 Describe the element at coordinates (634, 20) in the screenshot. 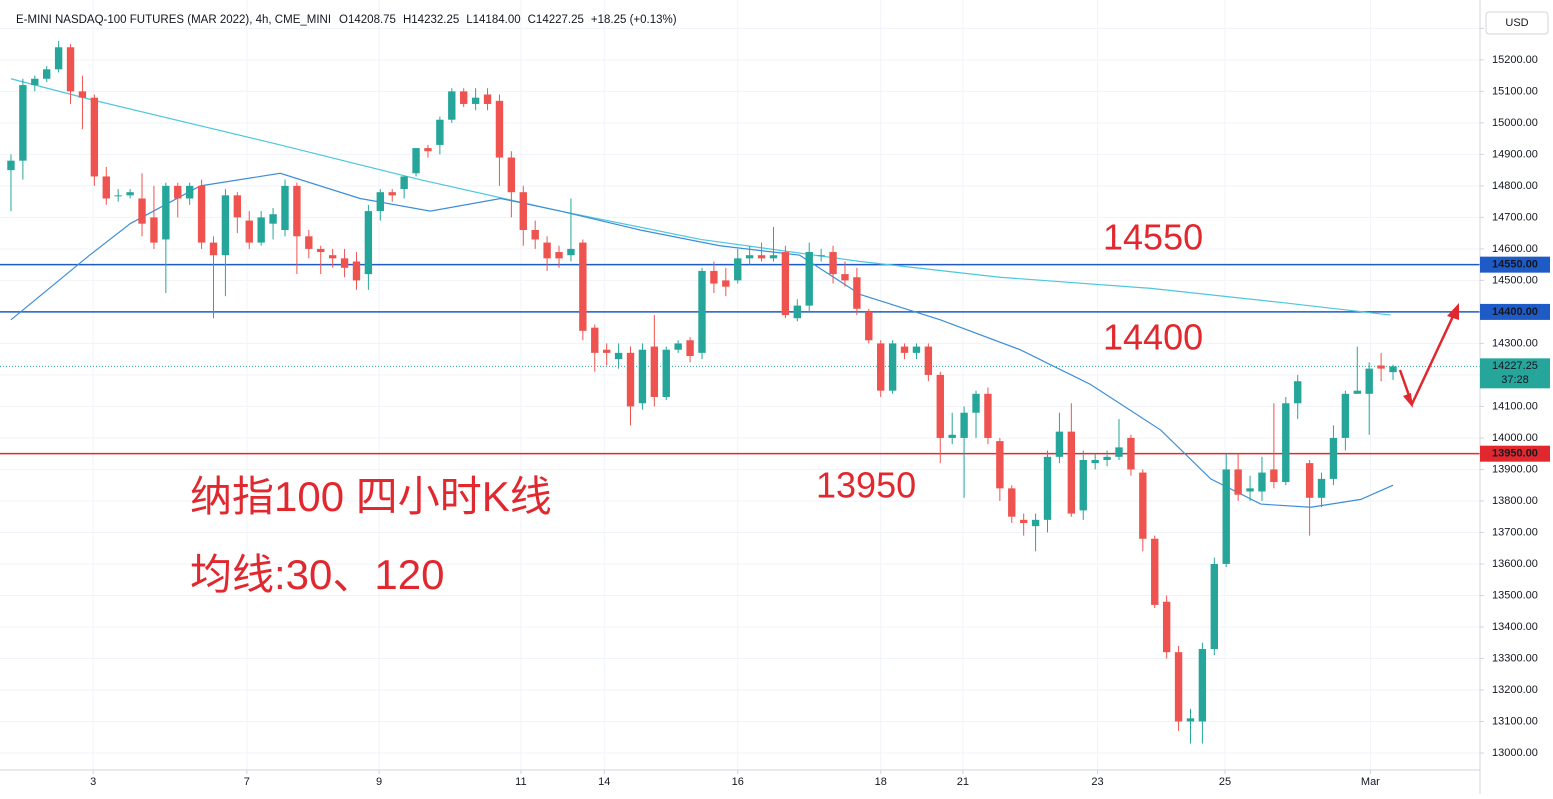

I see `header-value: +18.25 (+0.13%)` at that location.